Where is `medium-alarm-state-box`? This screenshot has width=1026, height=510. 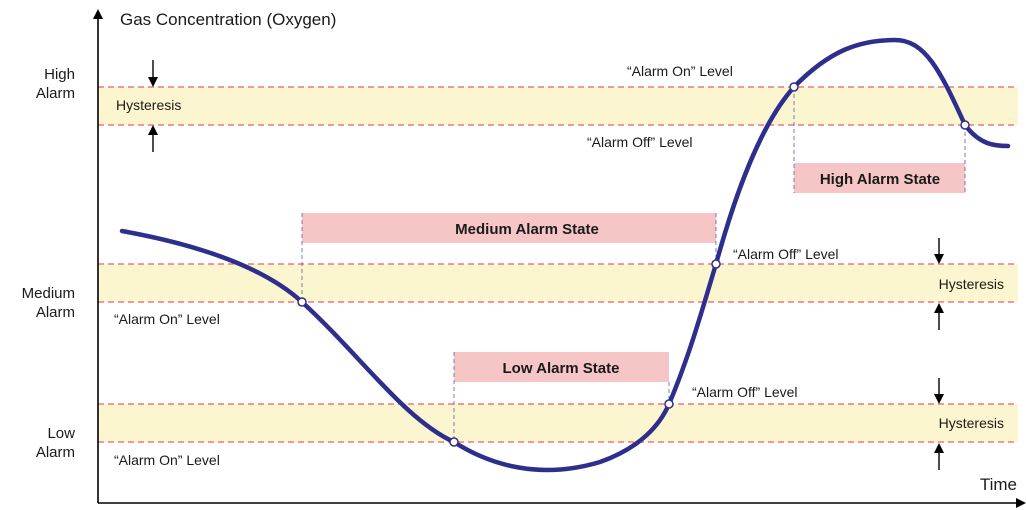 medium-alarm-state-box is located at coordinates (509, 228).